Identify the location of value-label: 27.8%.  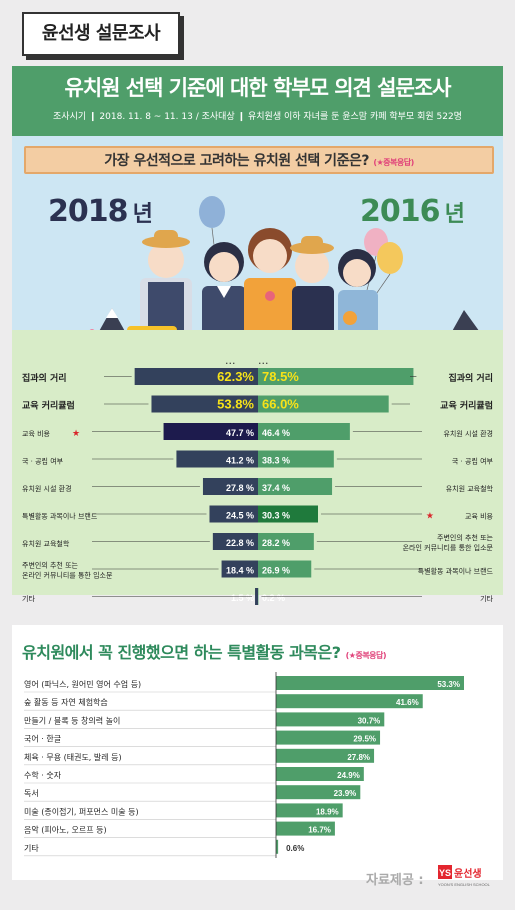
(358, 757).